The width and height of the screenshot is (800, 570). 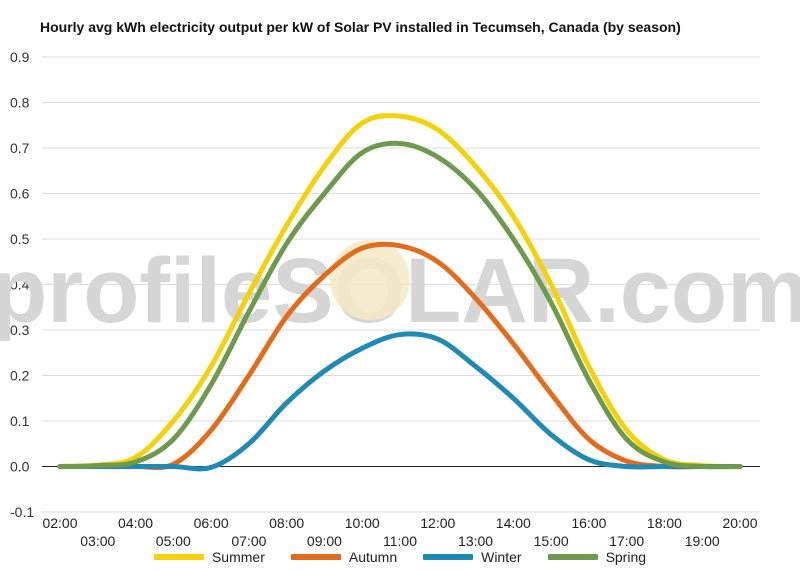 What do you see at coordinates (286, 523) in the screenshot?
I see `x-tick-label: 08:00` at bounding box center [286, 523].